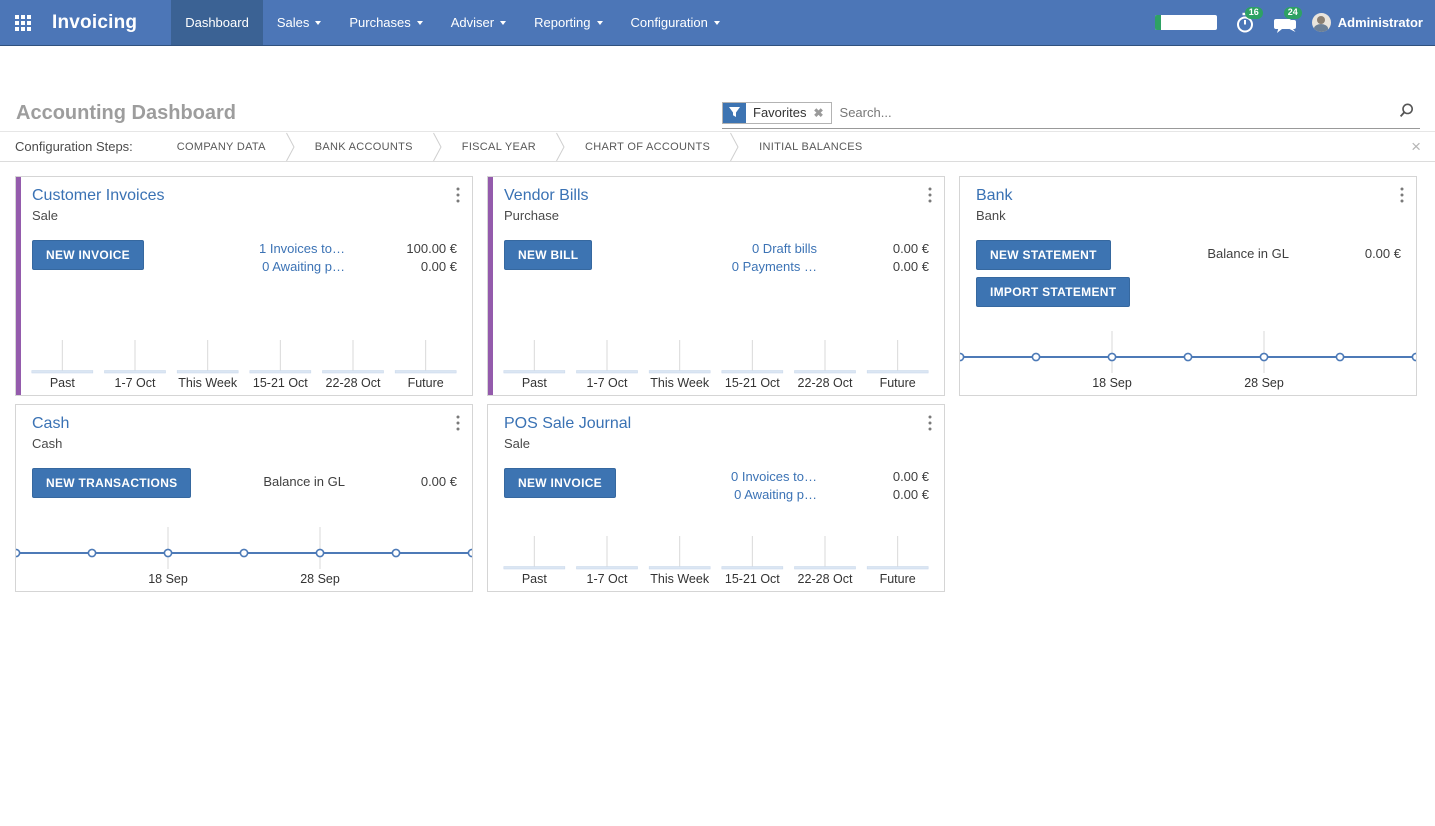 This screenshot has width=1435, height=826. Describe the element at coordinates (1157, 22) in the screenshot. I see `systray-progress-fill` at that location.